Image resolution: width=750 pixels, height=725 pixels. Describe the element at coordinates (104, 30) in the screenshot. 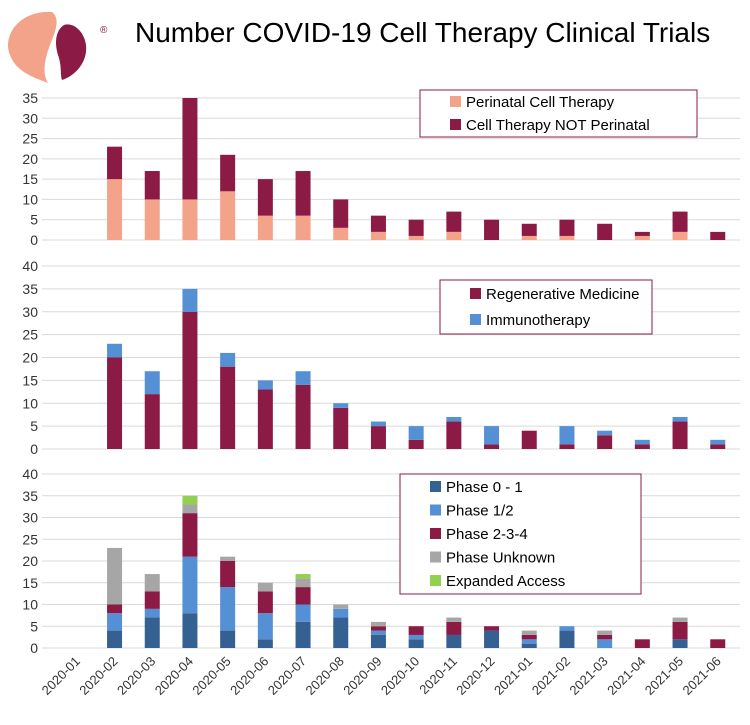

I see `registered-mark: ®` at that location.